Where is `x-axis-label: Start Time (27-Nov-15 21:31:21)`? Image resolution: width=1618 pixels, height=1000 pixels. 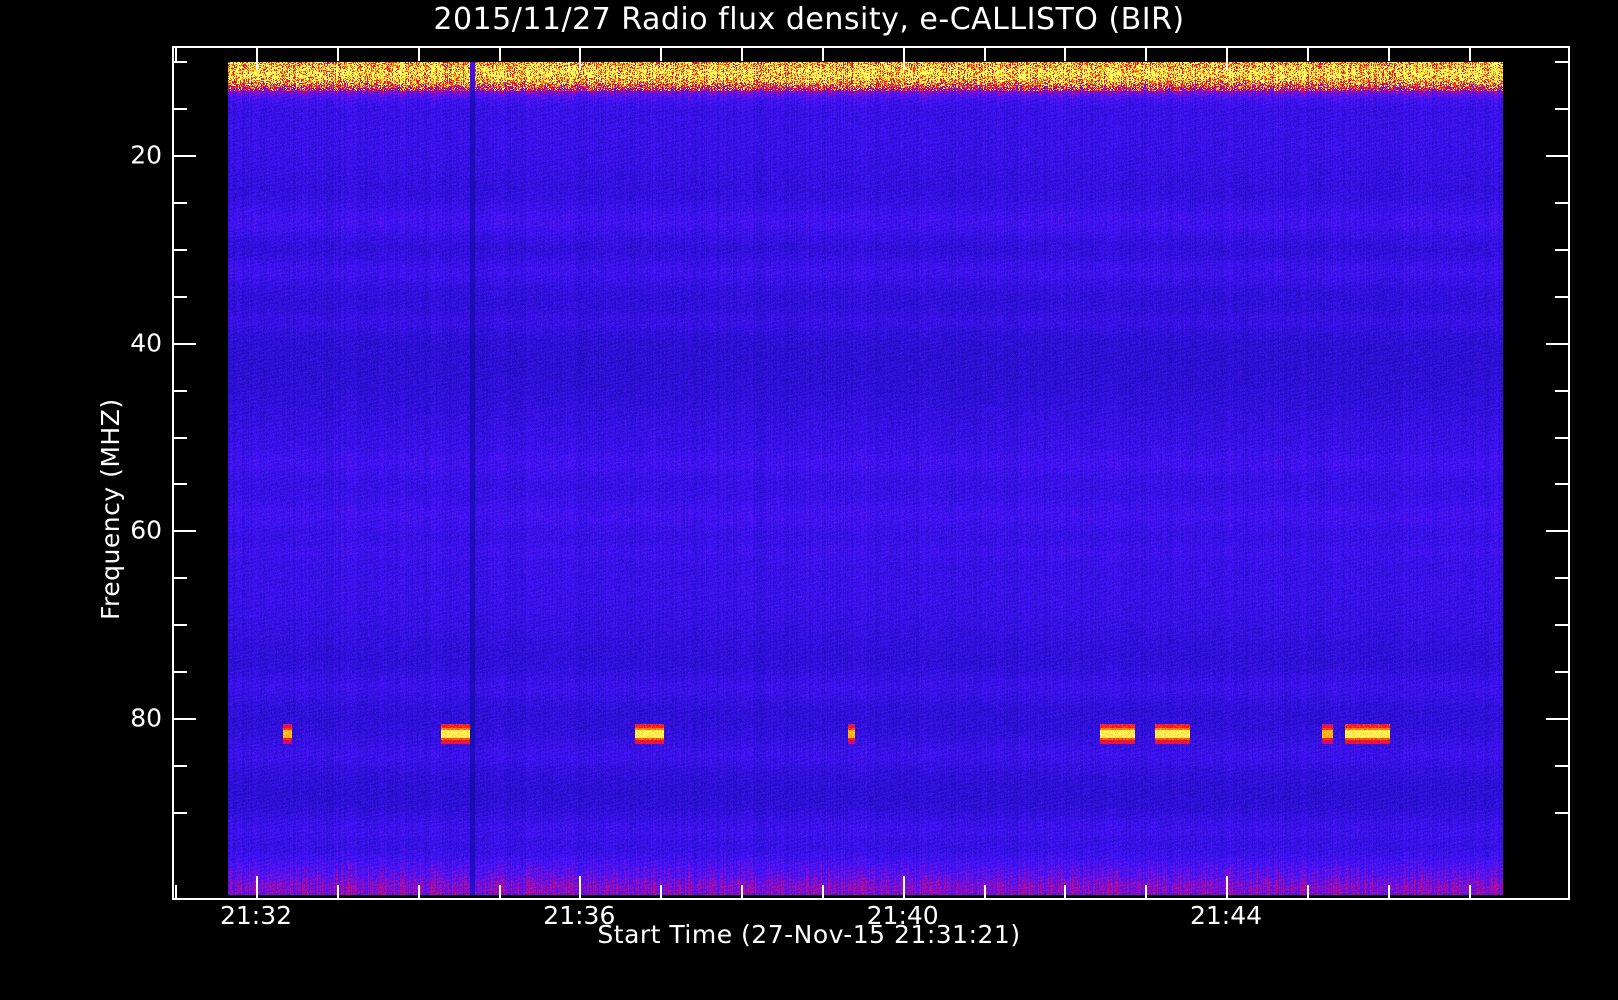 x-axis-label: Start Time (27-Nov-15 21:31:21) is located at coordinates (809, 934).